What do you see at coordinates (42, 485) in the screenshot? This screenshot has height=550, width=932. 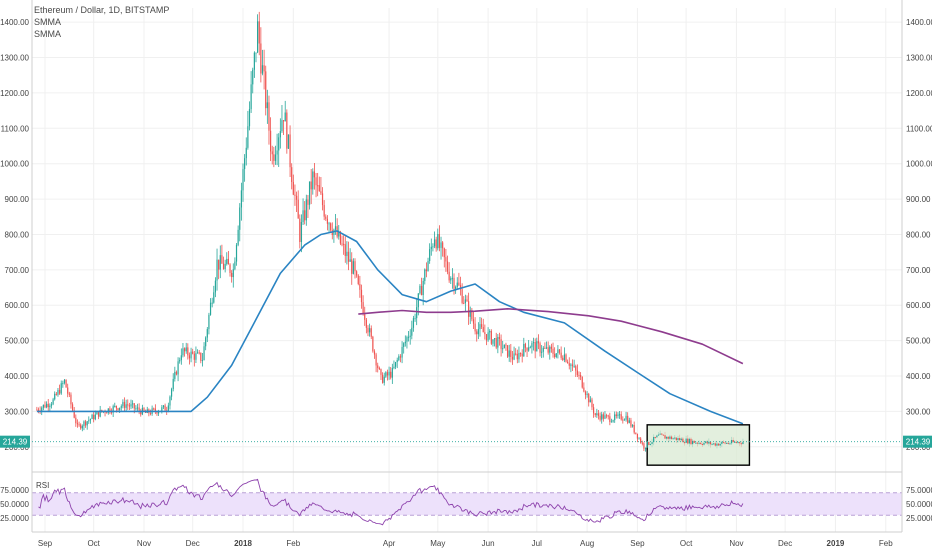 I see `rsi-label: RSI` at bounding box center [42, 485].